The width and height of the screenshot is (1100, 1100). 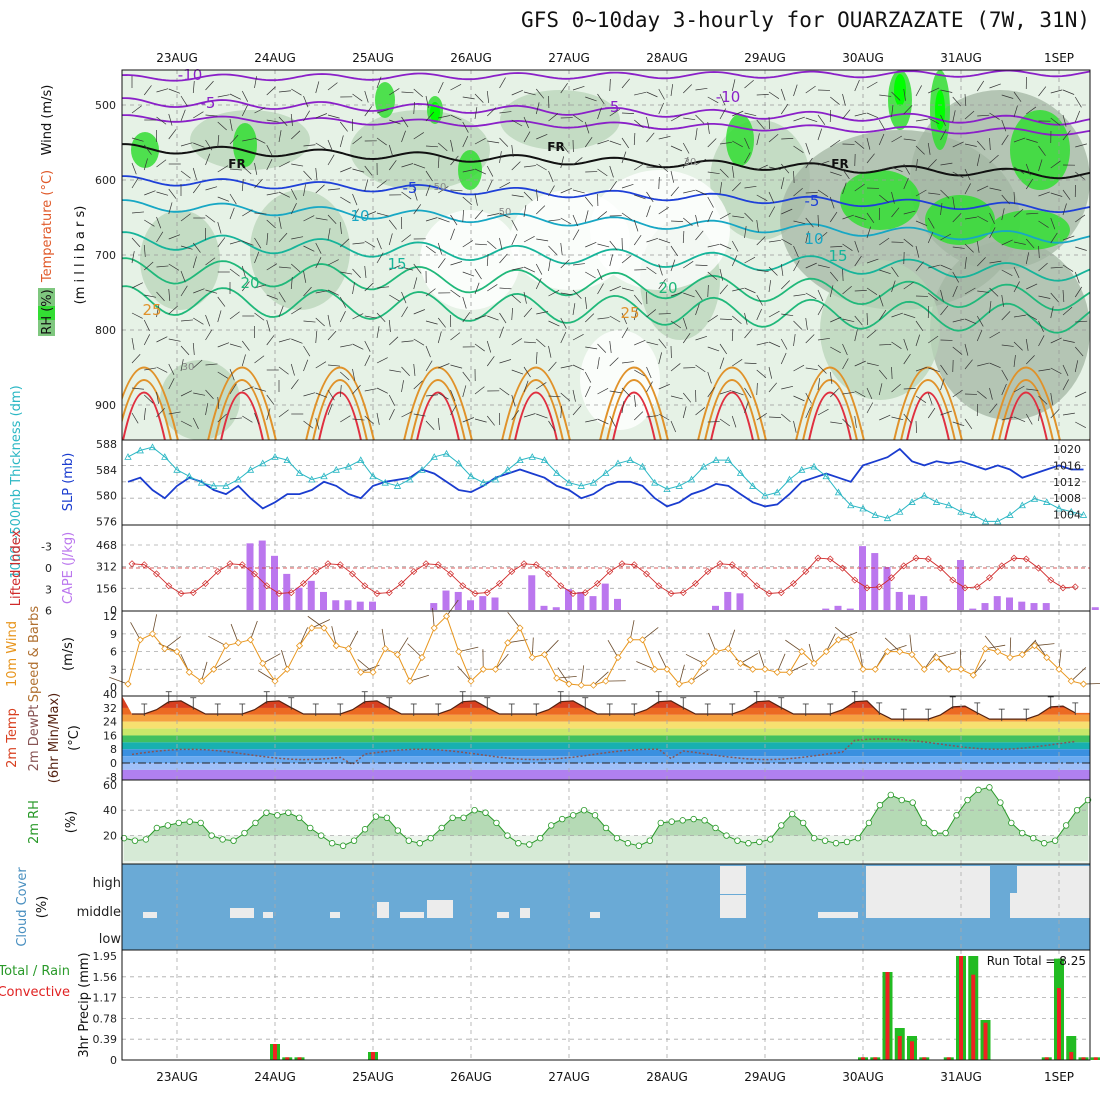 What do you see at coordinates (110, 616) in the screenshot?
I see `wind-tick: 12` at bounding box center [110, 616].